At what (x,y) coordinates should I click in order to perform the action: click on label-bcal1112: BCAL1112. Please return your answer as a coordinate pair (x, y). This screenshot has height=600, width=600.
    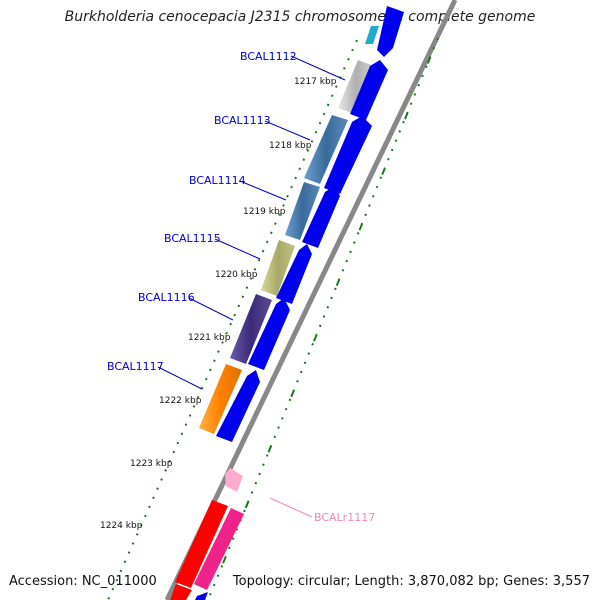
    Looking at the image, I should click on (268, 56).